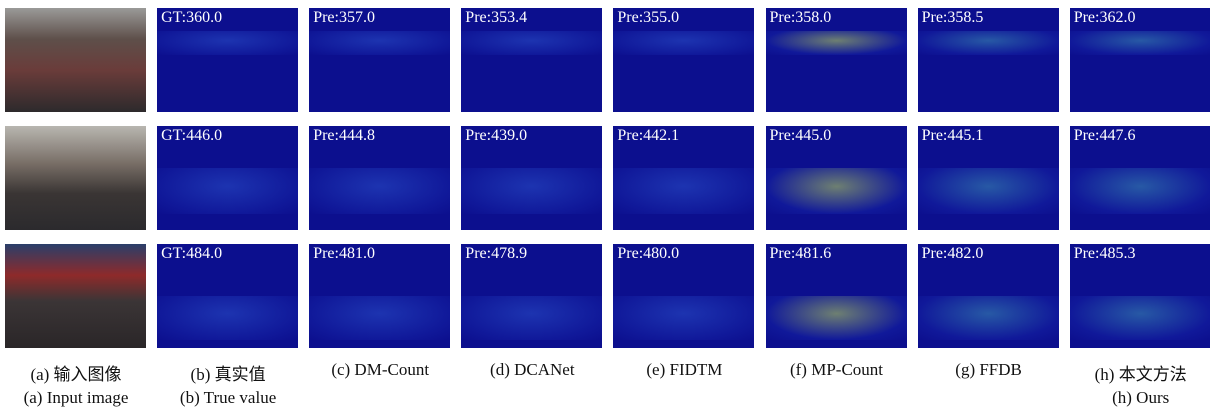 This screenshot has height=413, width=1210. What do you see at coordinates (380, 369) in the screenshot?
I see `caption: (c) DM-Count` at bounding box center [380, 369].